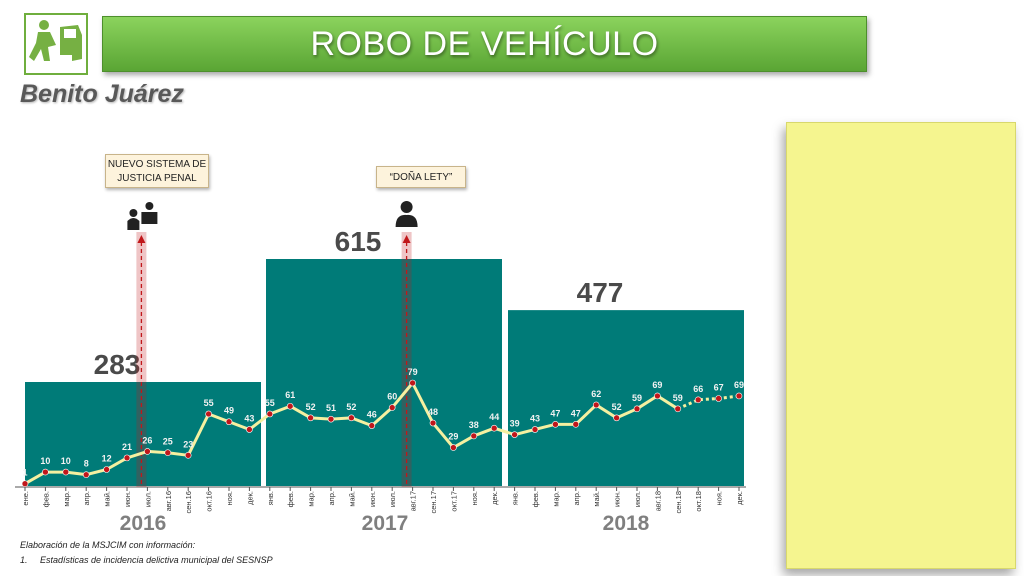 This screenshot has height=576, width=1024. I want to click on courtroom-icon-desk, so click(149, 218).